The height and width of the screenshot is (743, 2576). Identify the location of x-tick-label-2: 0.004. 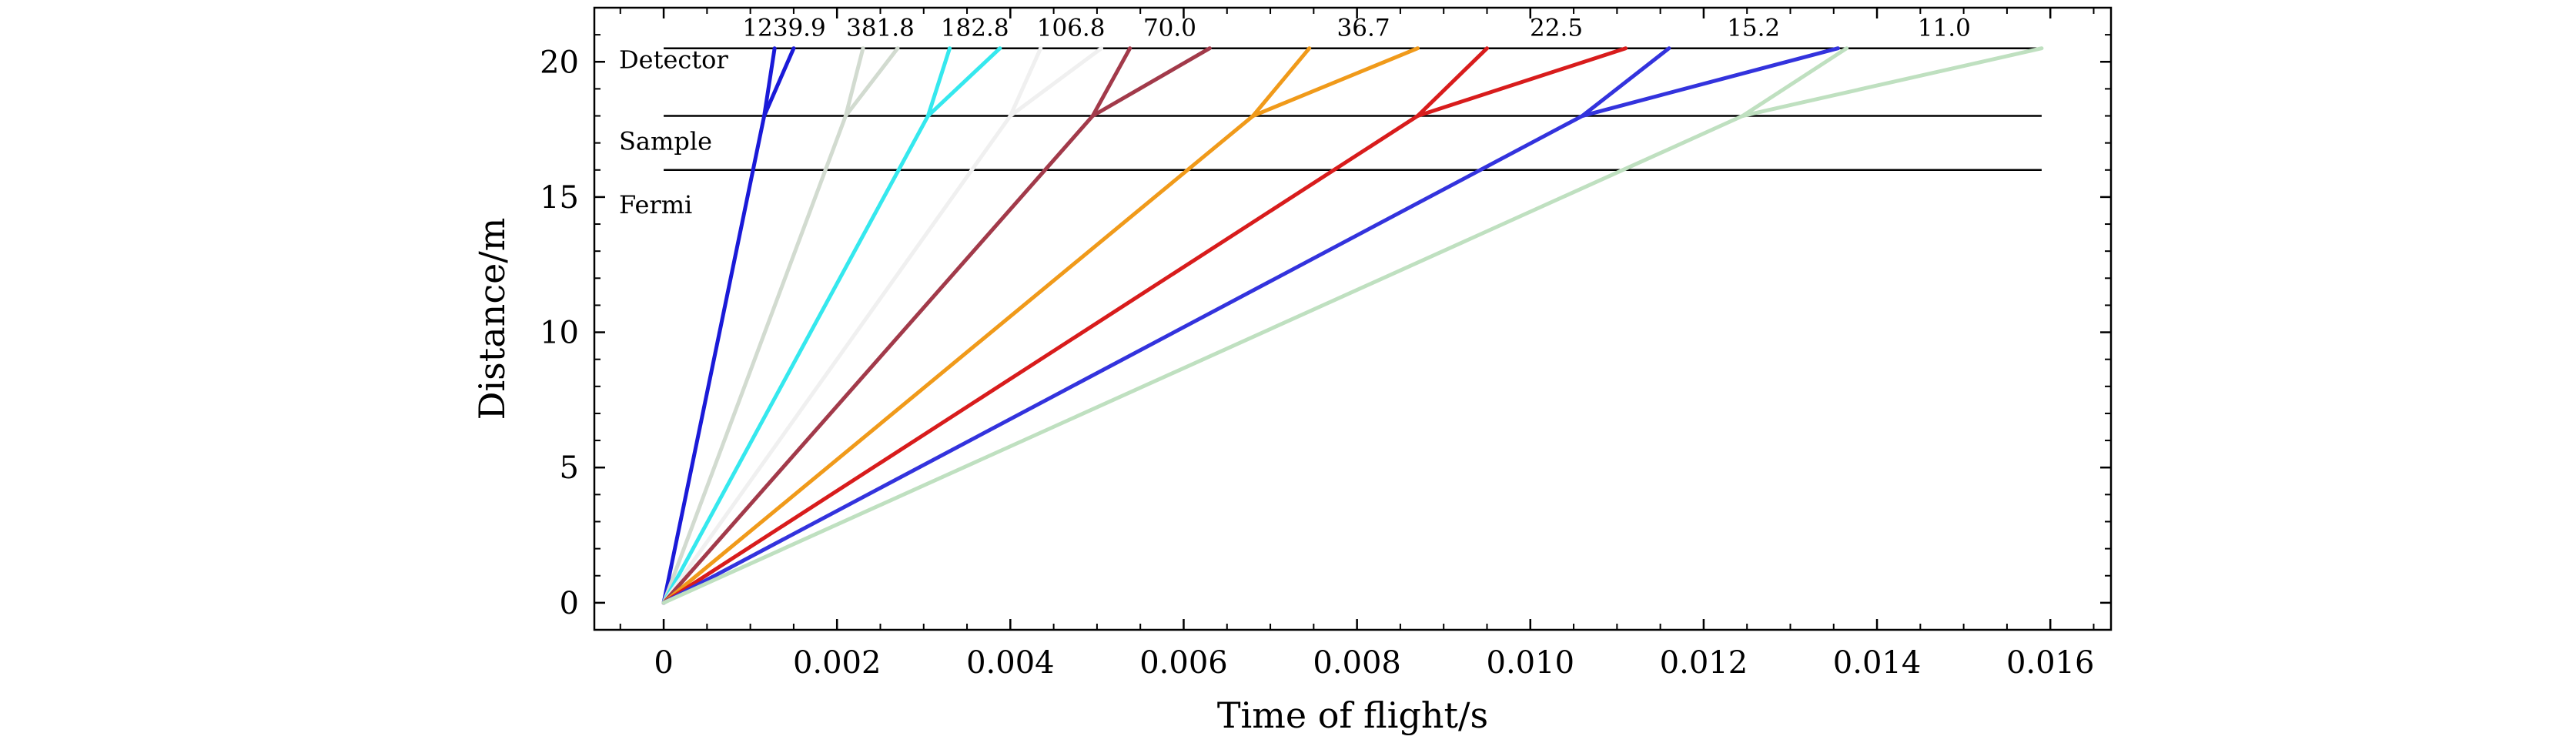
(1011, 663).